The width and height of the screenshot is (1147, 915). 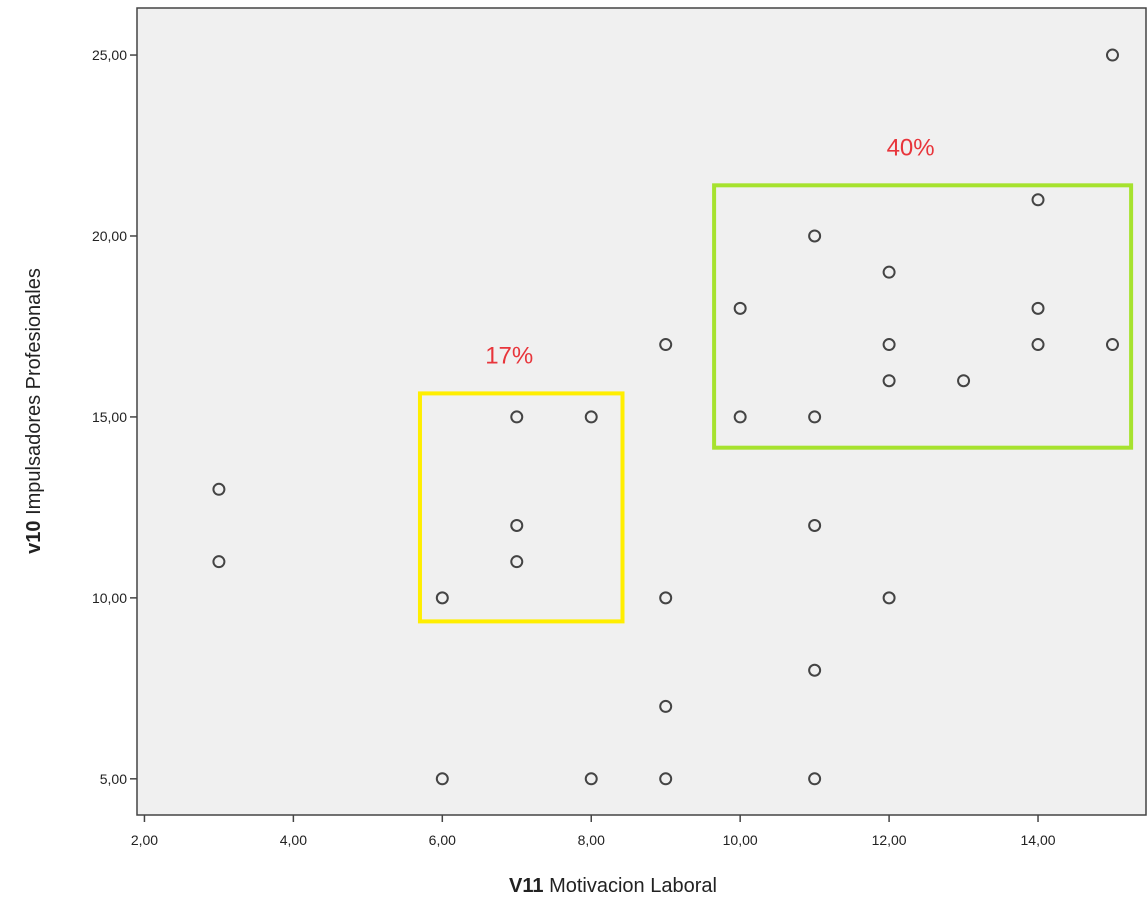 I want to click on y-tick-label: 25,00, so click(x=109, y=55).